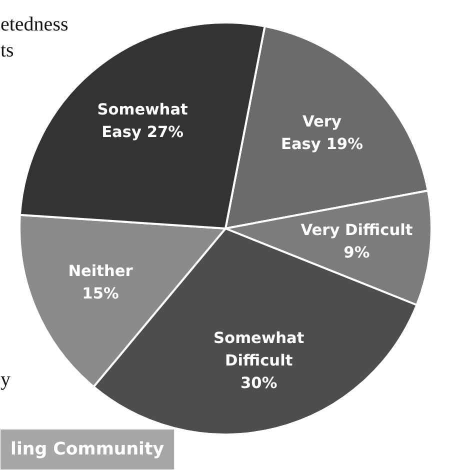 The image size is (451, 470). Describe the element at coordinates (87, 450) in the screenshot. I see `text: ling Community` at that location.